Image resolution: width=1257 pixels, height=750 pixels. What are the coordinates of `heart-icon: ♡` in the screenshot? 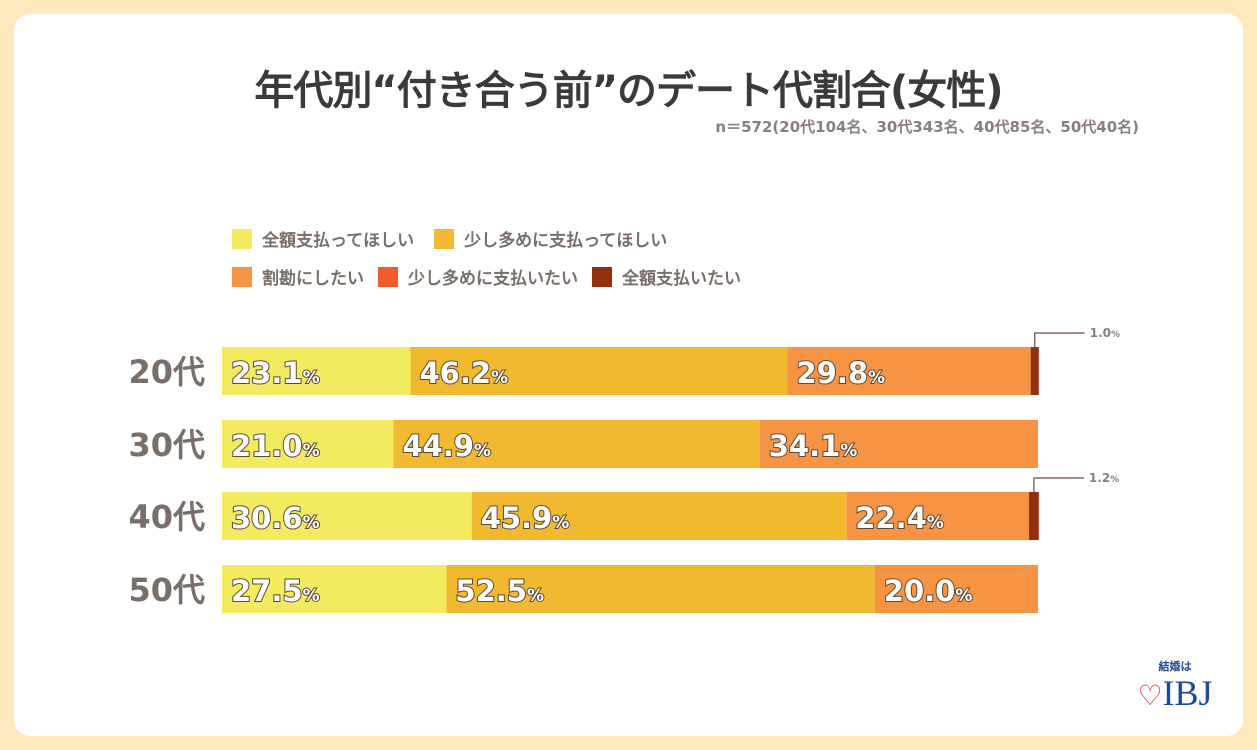 It's located at (1150, 696).